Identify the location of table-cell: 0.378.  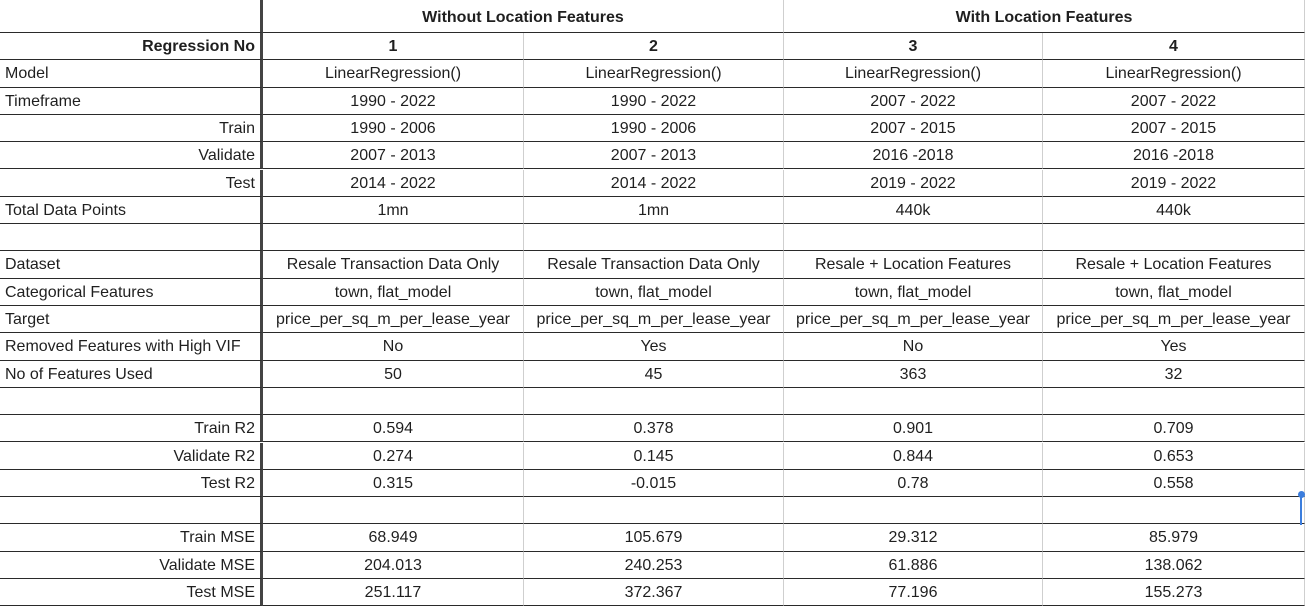
(654, 429).